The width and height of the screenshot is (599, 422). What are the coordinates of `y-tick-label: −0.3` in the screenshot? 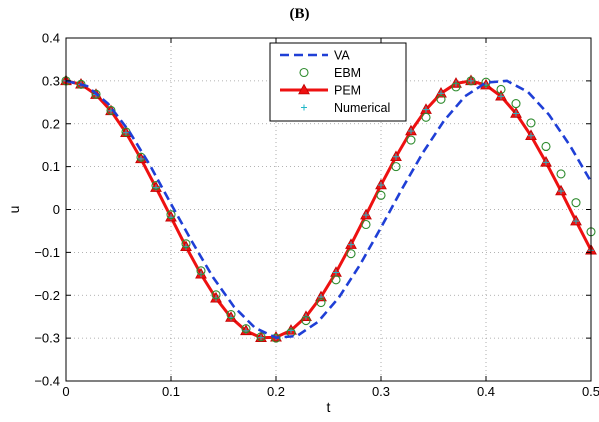 It's located at (47, 338).